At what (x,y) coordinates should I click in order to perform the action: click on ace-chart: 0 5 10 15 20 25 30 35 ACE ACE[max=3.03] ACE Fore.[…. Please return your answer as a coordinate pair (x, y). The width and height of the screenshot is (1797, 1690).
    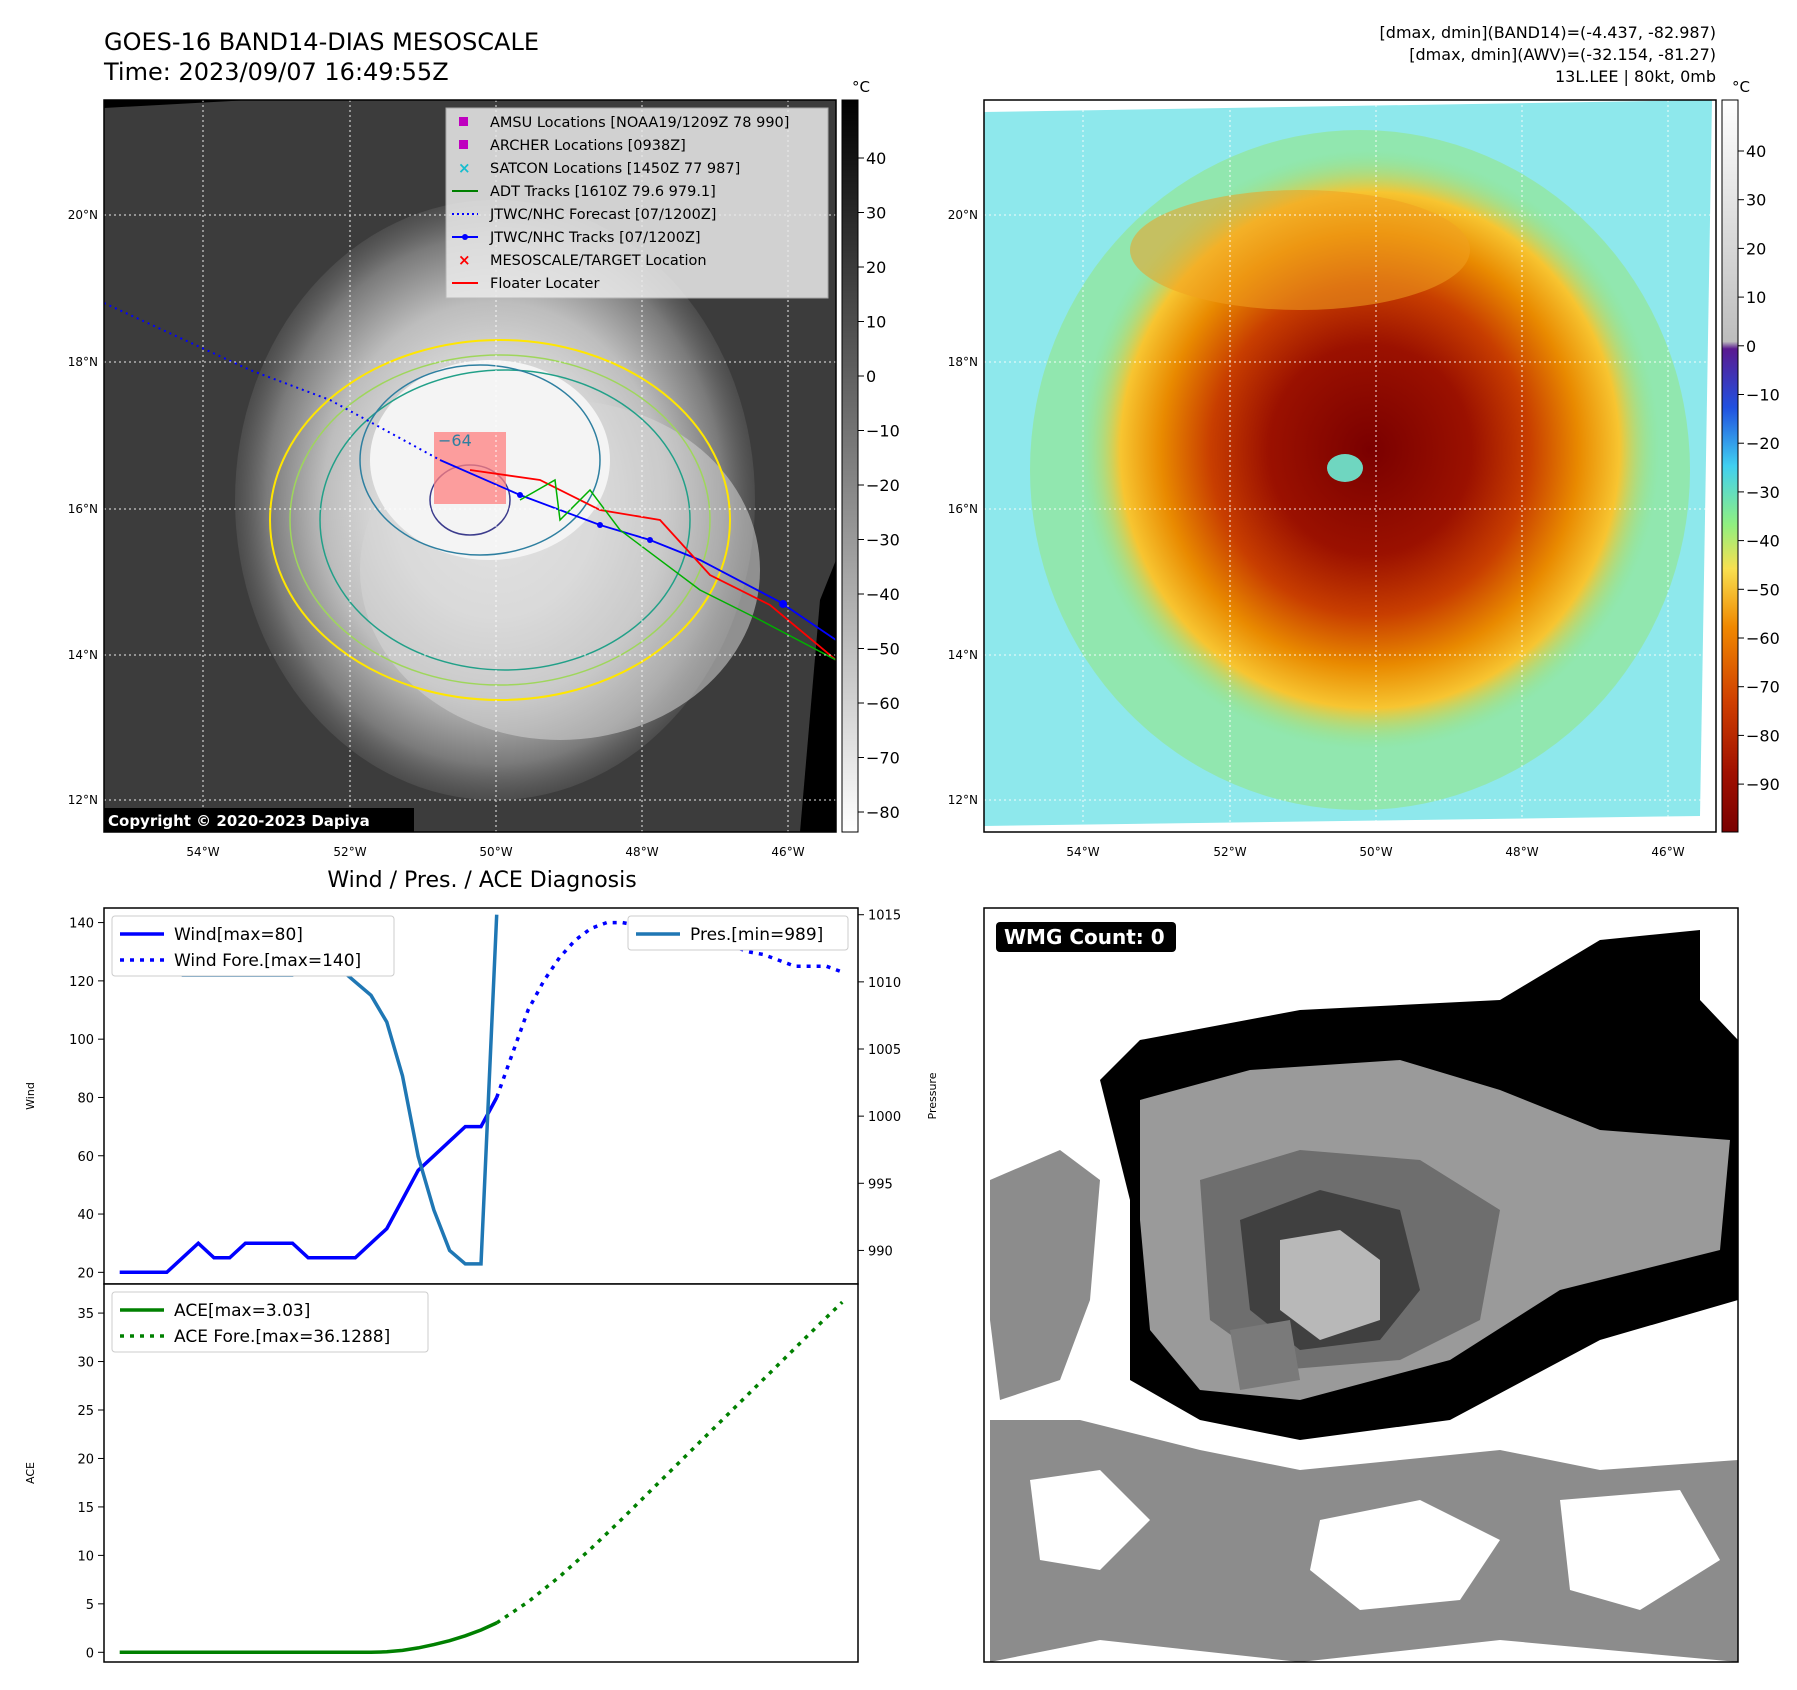
    Looking at the image, I should click on (441, 1473).